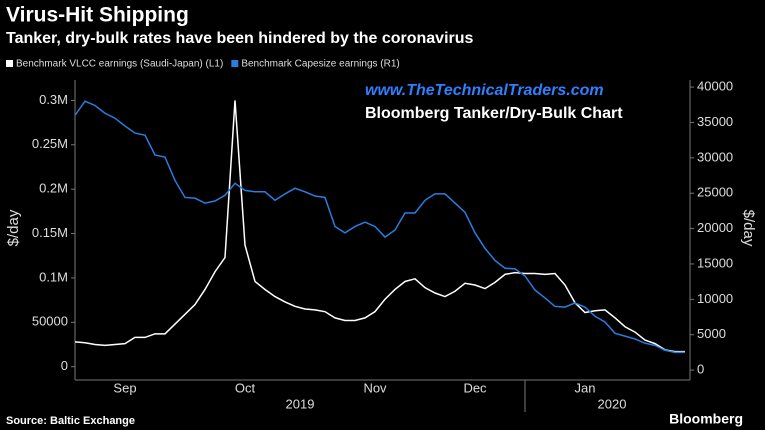 This screenshot has width=765, height=430. Describe the element at coordinates (300, 403) in the screenshot. I see `year-label: 2019` at that location.